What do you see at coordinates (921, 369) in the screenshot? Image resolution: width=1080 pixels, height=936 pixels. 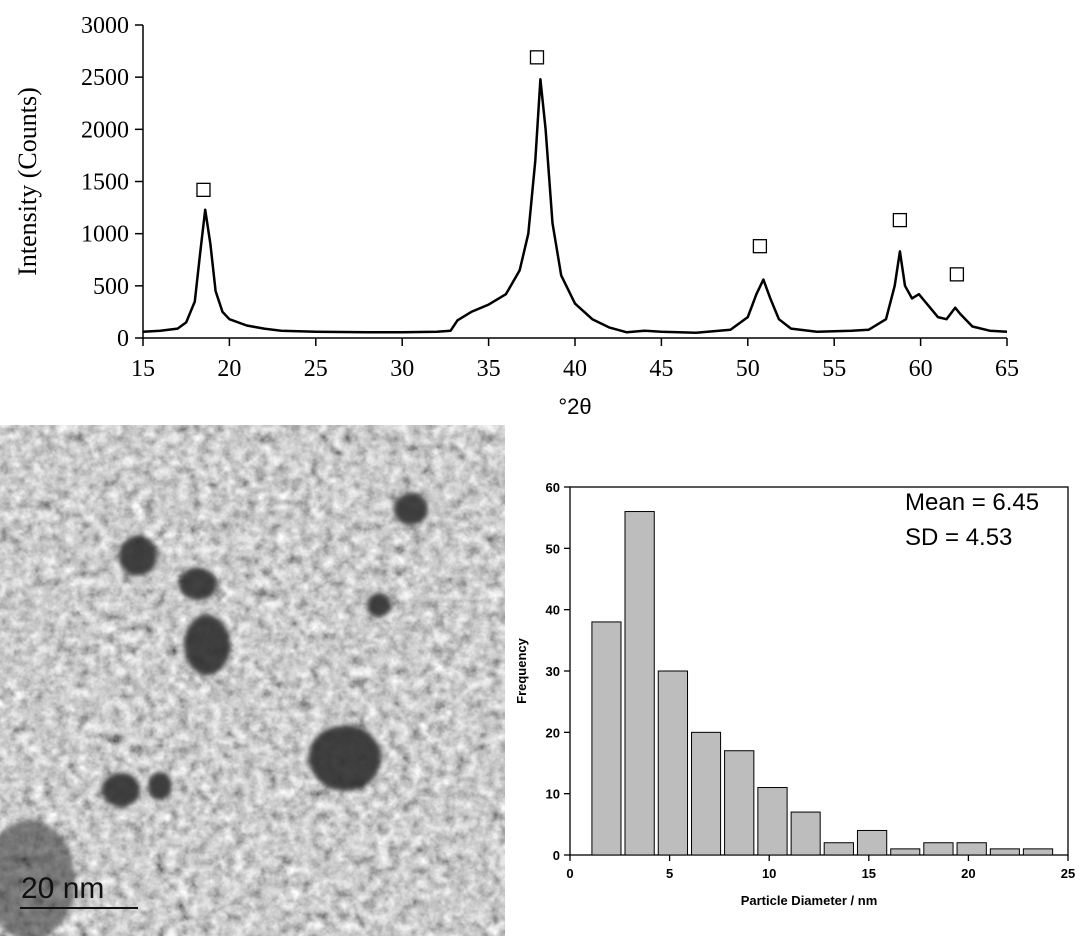 I see `x-tick-label: 60` at bounding box center [921, 369].